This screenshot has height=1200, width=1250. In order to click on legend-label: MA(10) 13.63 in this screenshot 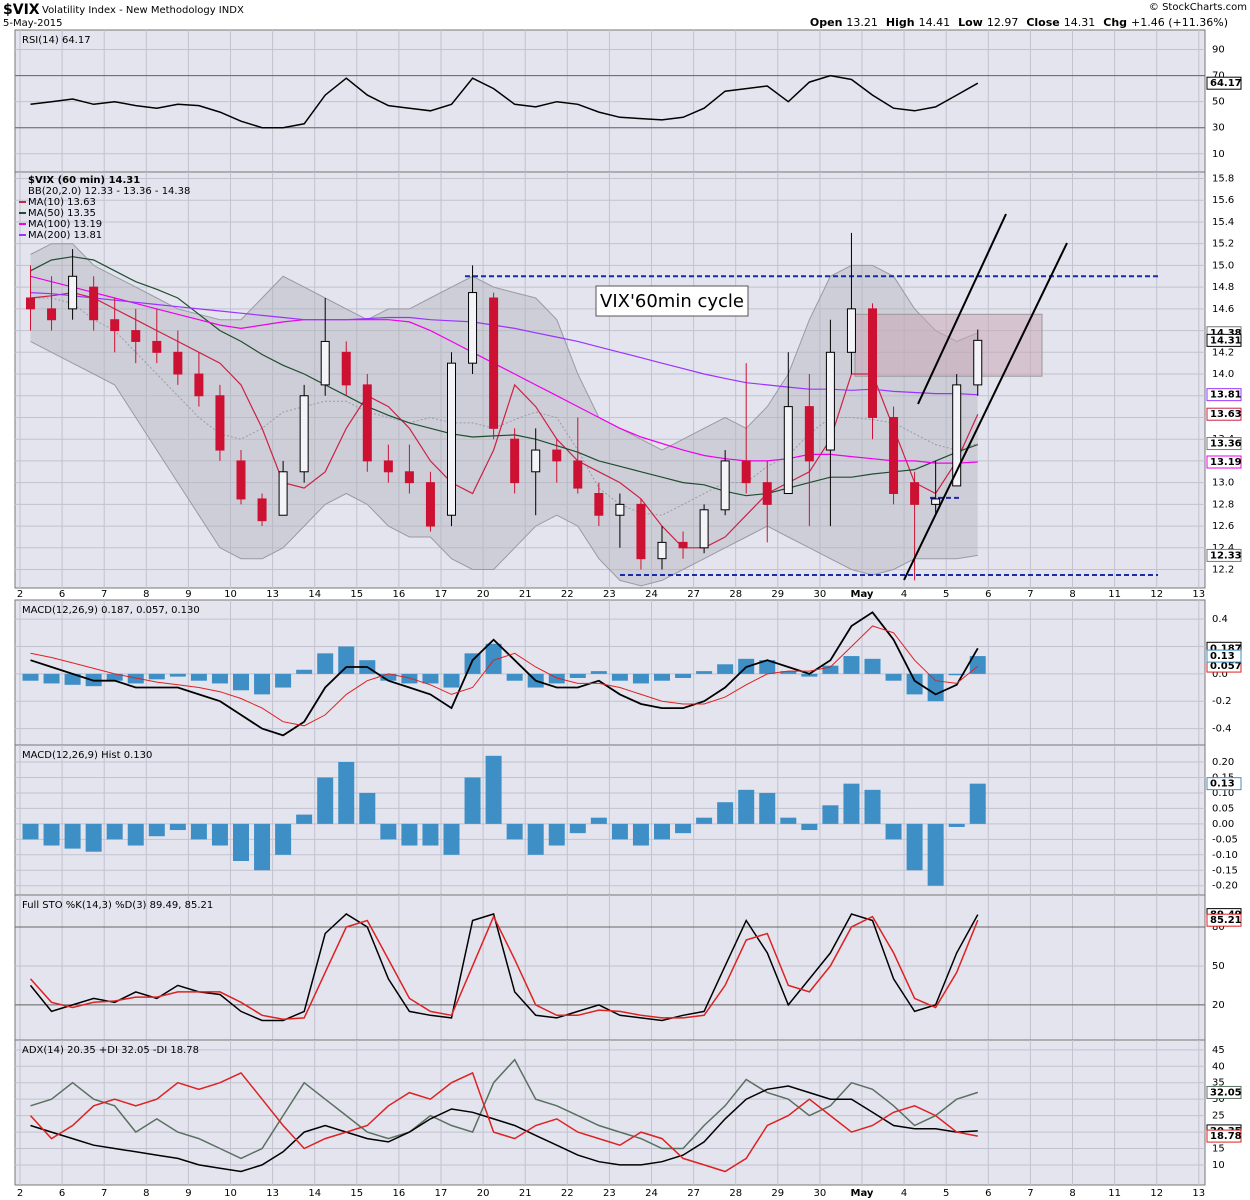, I will do `click(62, 202)`.